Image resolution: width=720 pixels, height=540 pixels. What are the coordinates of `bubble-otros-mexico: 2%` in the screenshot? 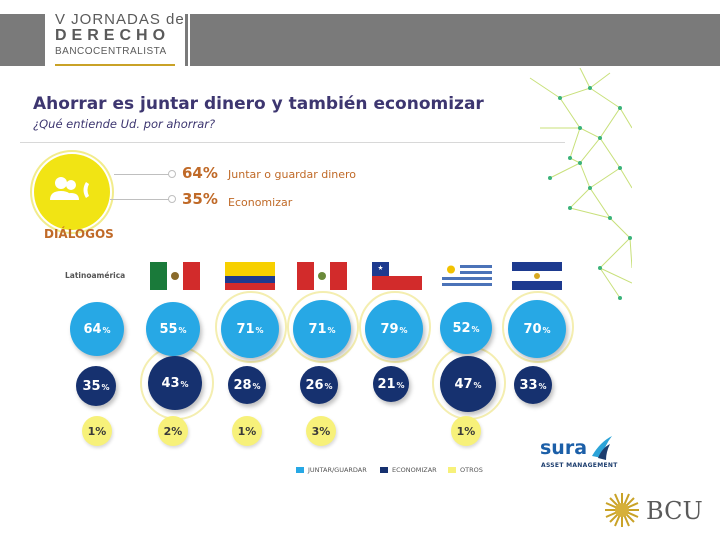 It's located at (173, 431).